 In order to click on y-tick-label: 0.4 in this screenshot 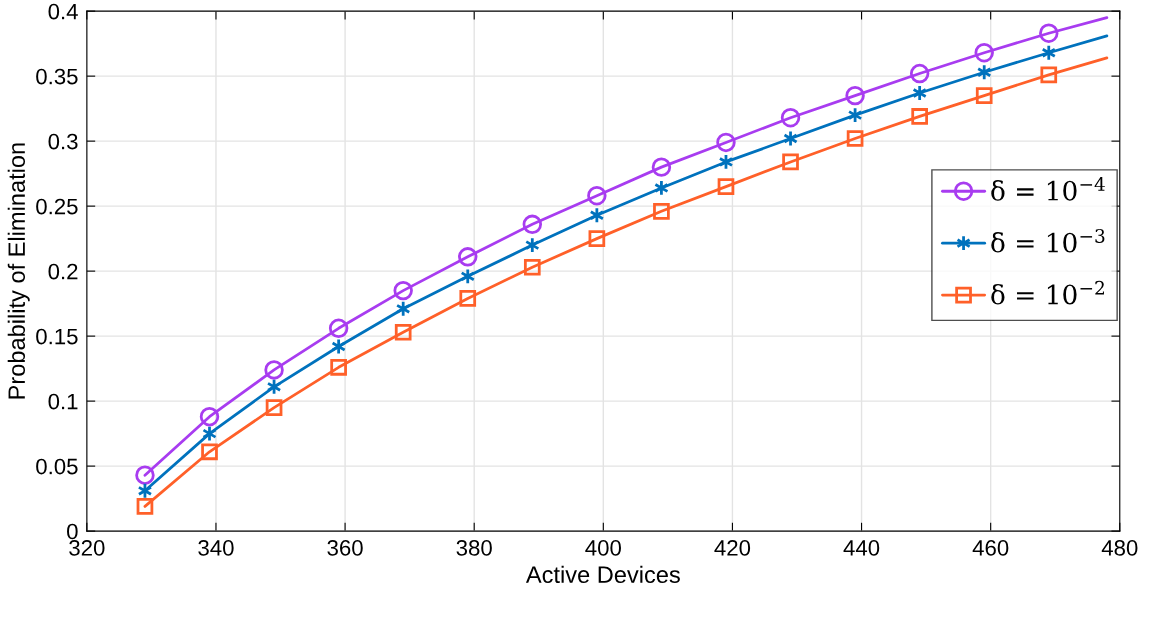, I will do `click(63, 11)`.